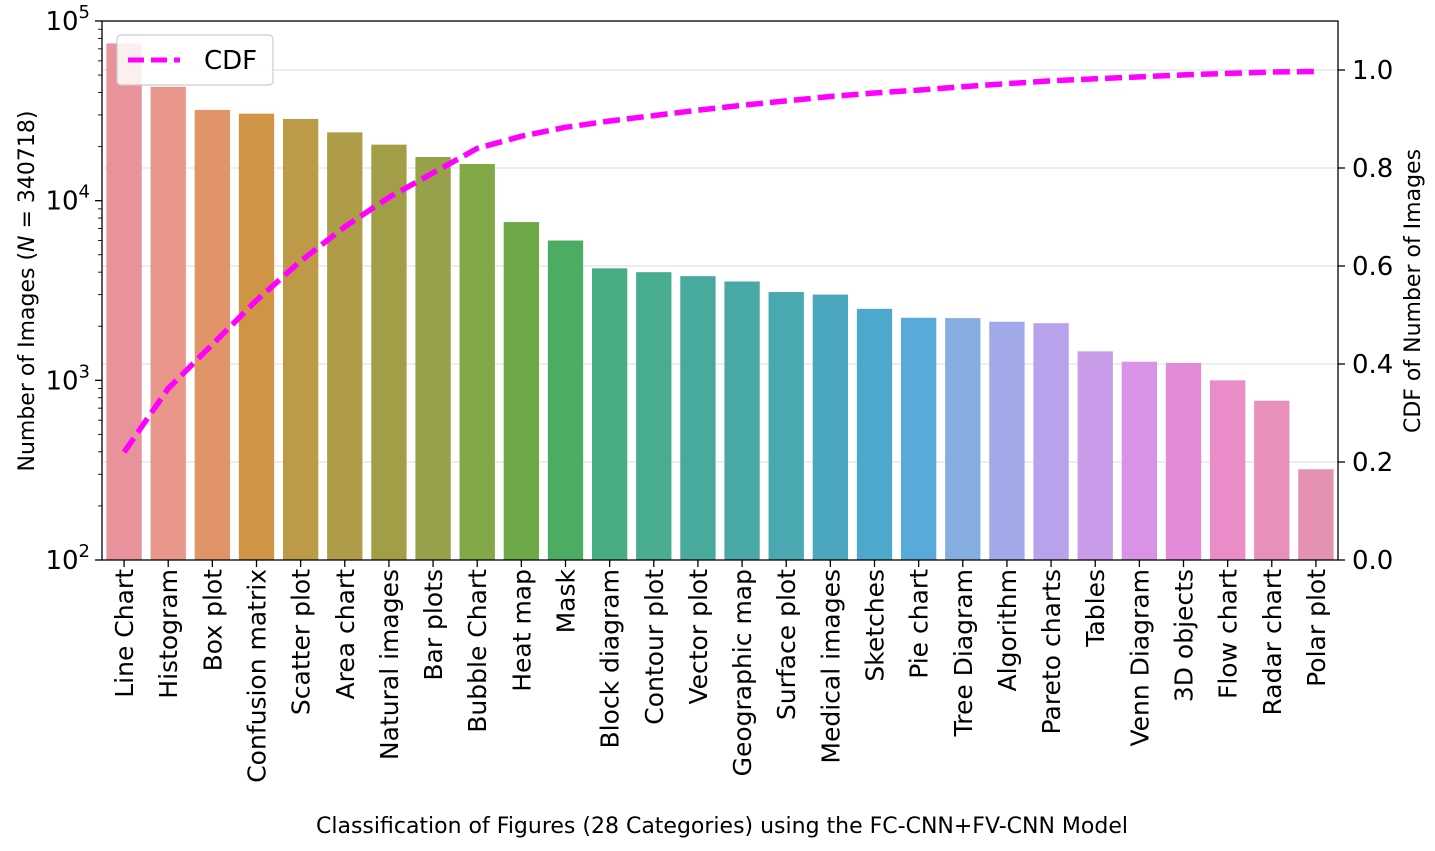 The width and height of the screenshot is (1435, 851). What do you see at coordinates (874, 434) in the screenshot?
I see `bar-sketches` at bounding box center [874, 434].